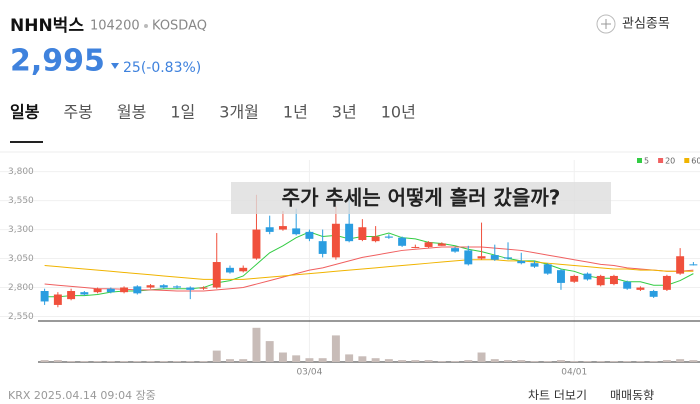 Image resolution: width=700 pixels, height=404 pixels. I want to click on tab: 주봉, so click(77, 112).